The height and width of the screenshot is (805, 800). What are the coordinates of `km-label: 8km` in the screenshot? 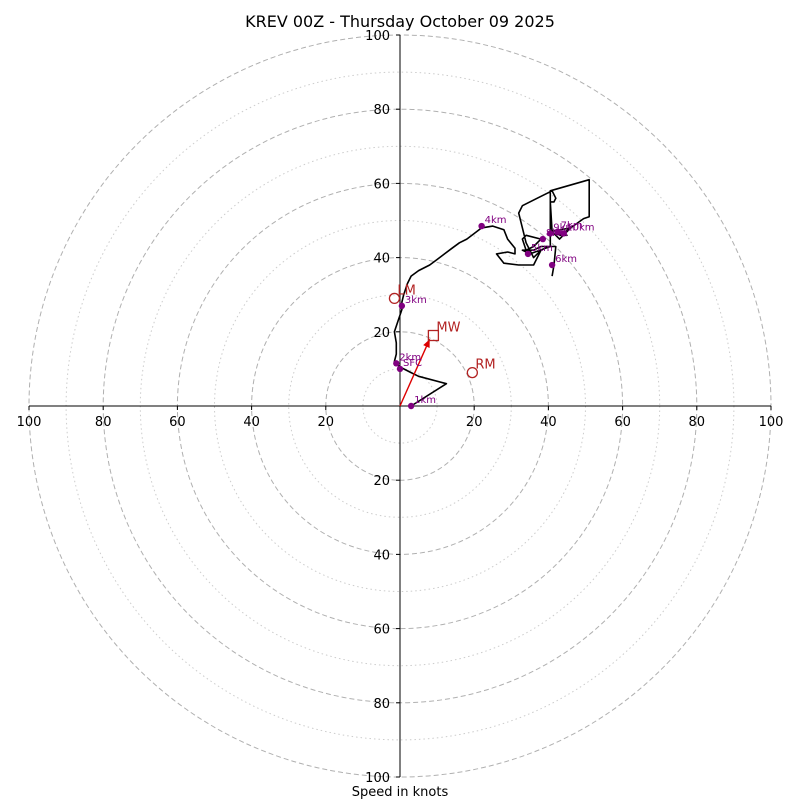 It's located at (557, 233).